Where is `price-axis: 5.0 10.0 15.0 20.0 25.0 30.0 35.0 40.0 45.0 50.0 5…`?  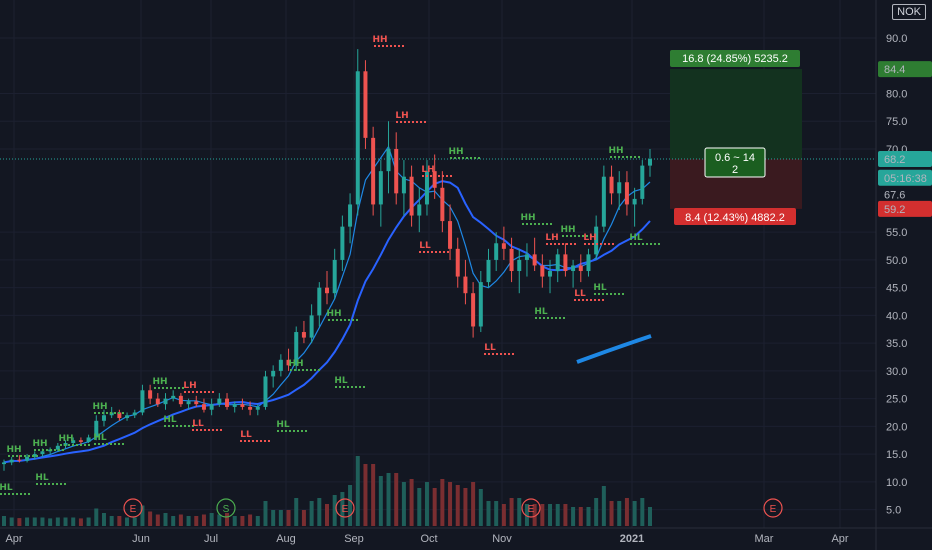
price-axis: 5.0 10.0 15.0 20.0 25.0 30.0 35.0 40.0 45.0 50.0 5… is located at coordinates (896, 275).